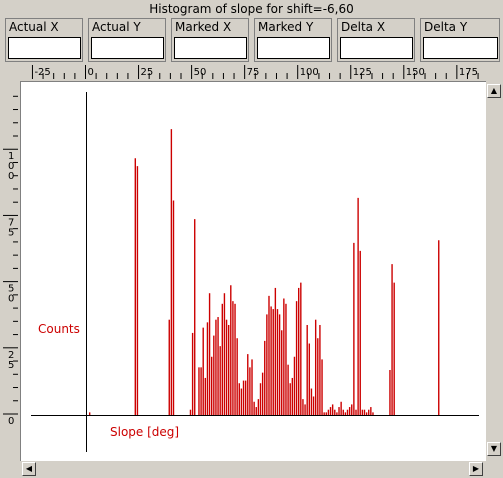  I want to click on actual-y-group: Actual Y, so click(127, 40).